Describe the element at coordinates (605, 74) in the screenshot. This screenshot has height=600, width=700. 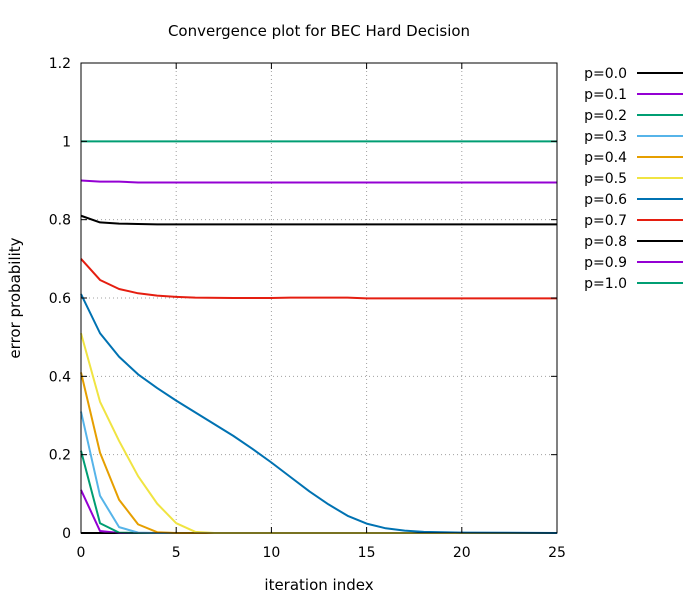
I see `legend-label: p=0.0` at that location.